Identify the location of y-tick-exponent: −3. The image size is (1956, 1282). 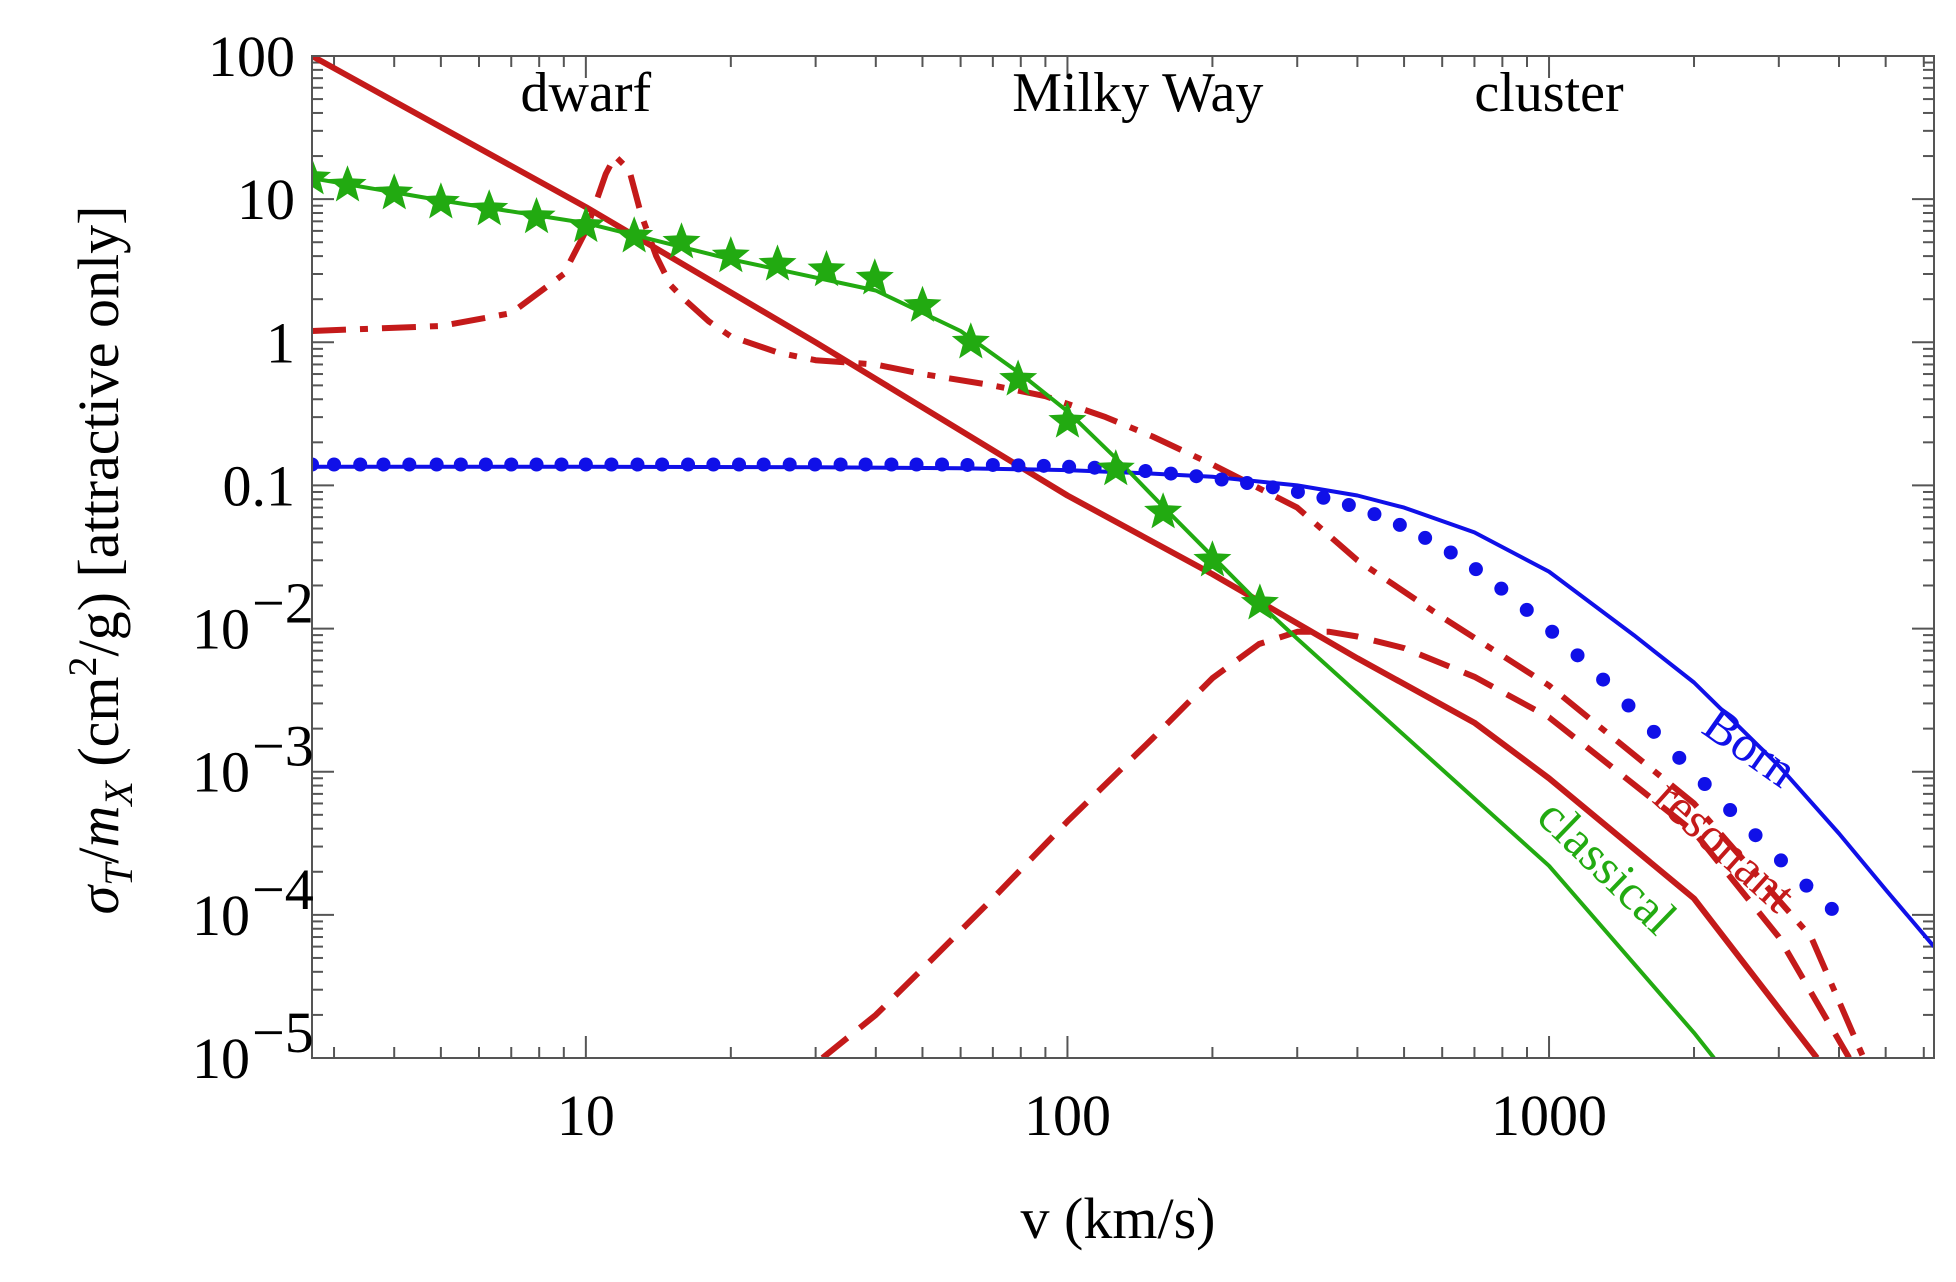
(283, 746).